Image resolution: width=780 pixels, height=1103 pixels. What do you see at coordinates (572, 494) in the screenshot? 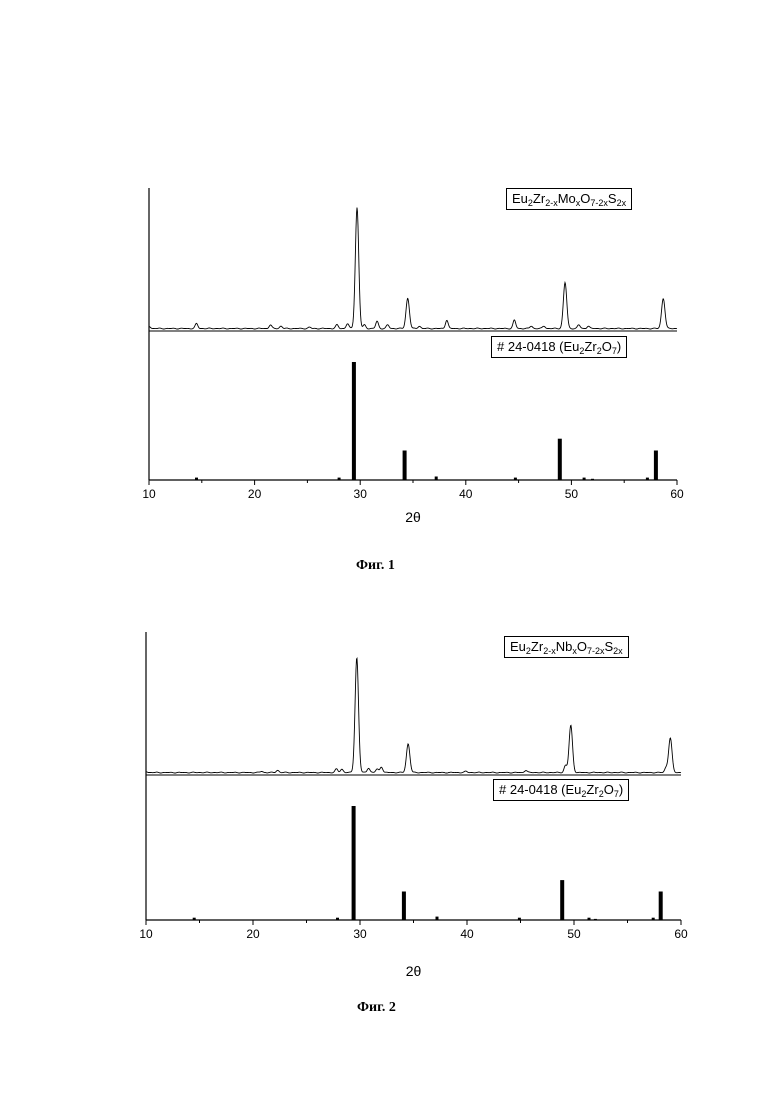
I see `chart-1-x-tick-label: 50` at bounding box center [572, 494].